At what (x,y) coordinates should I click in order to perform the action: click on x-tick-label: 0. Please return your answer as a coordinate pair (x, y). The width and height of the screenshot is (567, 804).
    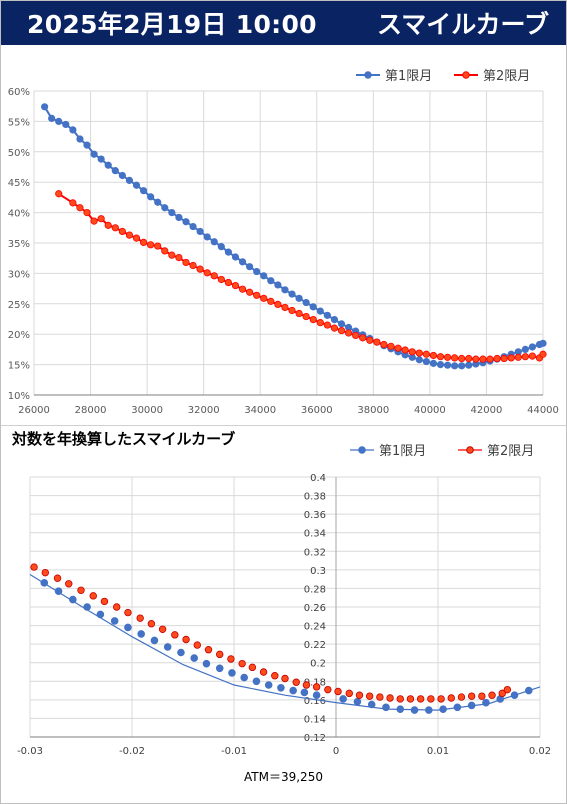
    Looking at the image, I should click on (336, 751).